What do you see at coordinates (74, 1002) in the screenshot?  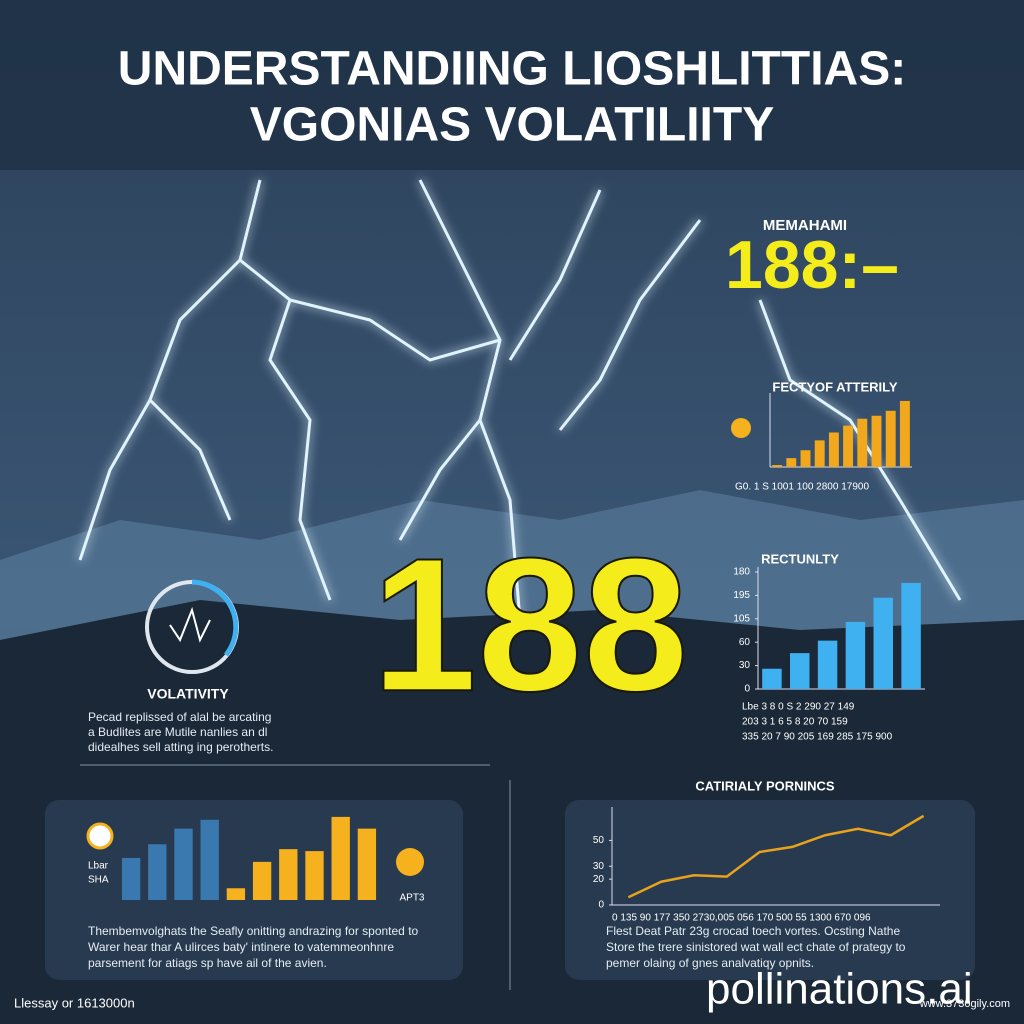 I see `footer: Llessay or 1613000n` at bounding box center [74, 1002].